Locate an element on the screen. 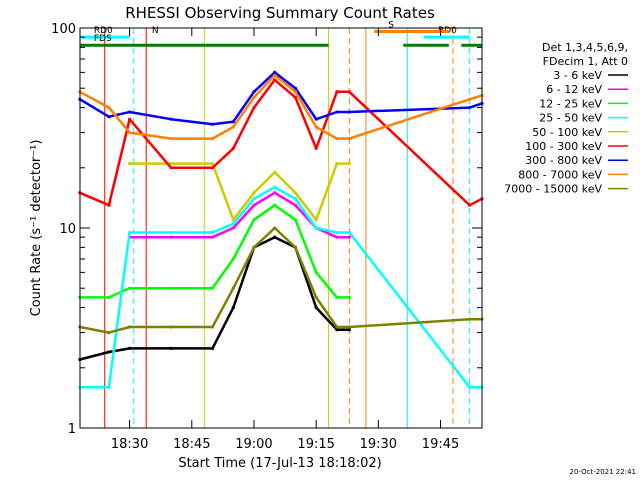 This screenshot has width=640, height=480. y-axis-label: Count Rate (s⁻¹ detector⁻¹) is located at coordinates (36, 228).